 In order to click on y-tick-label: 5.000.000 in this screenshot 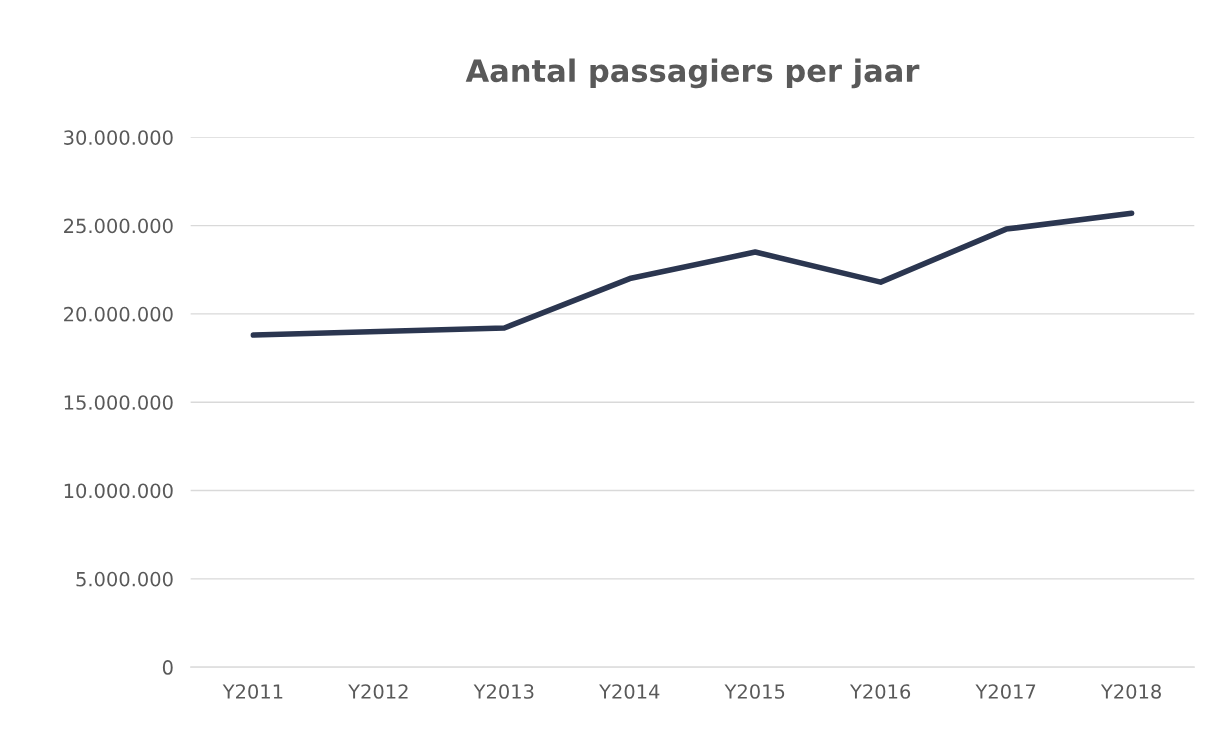, I will do `click(124, 579)`.